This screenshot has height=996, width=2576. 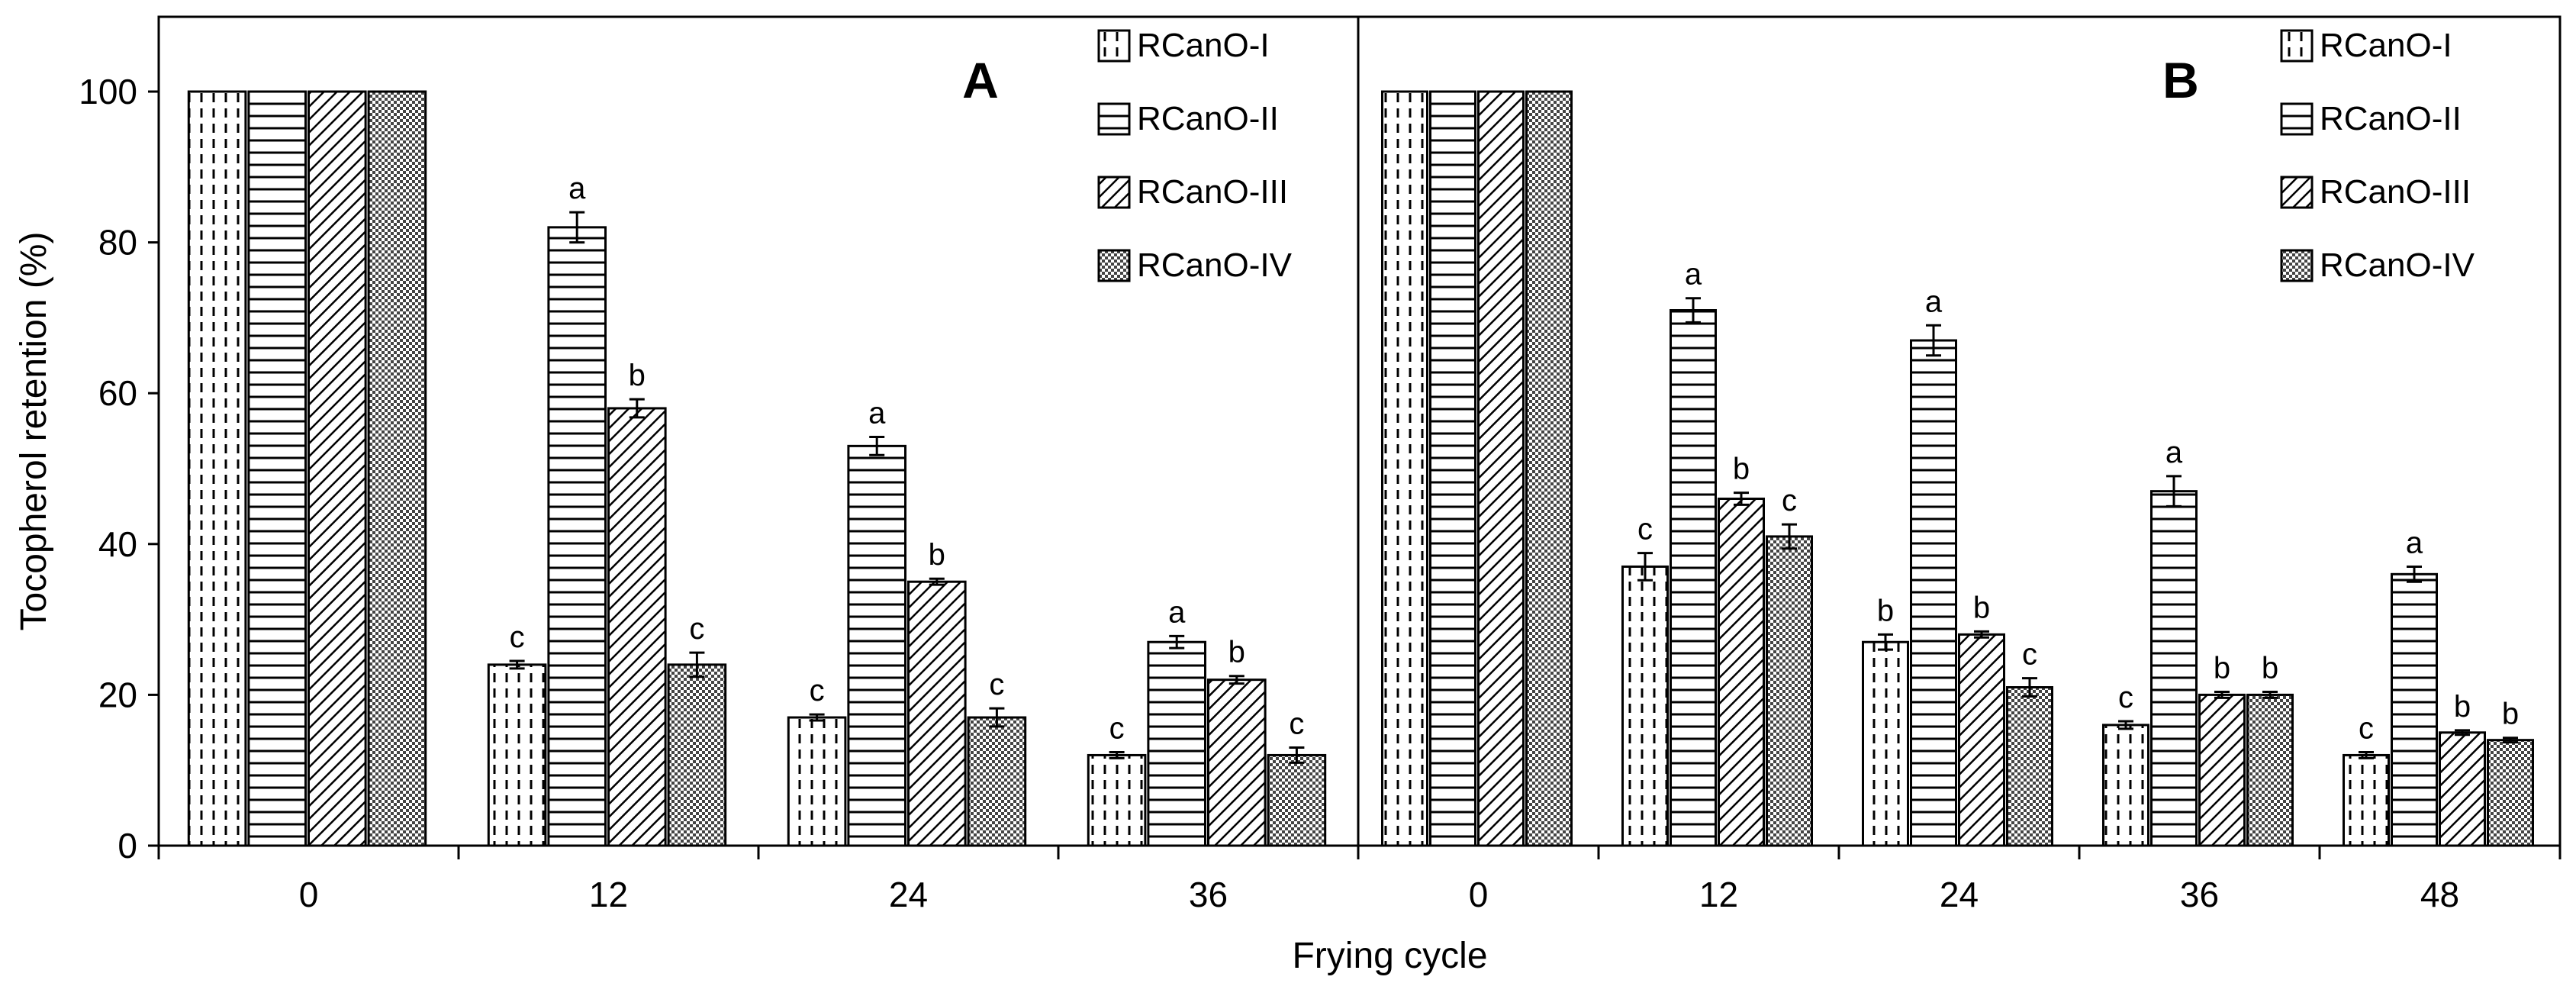 What do you see at coordinates (1389, 956) in the screenshot?
I see `x-axis-title: Frying cycle` at bounding box center [1389, 956].